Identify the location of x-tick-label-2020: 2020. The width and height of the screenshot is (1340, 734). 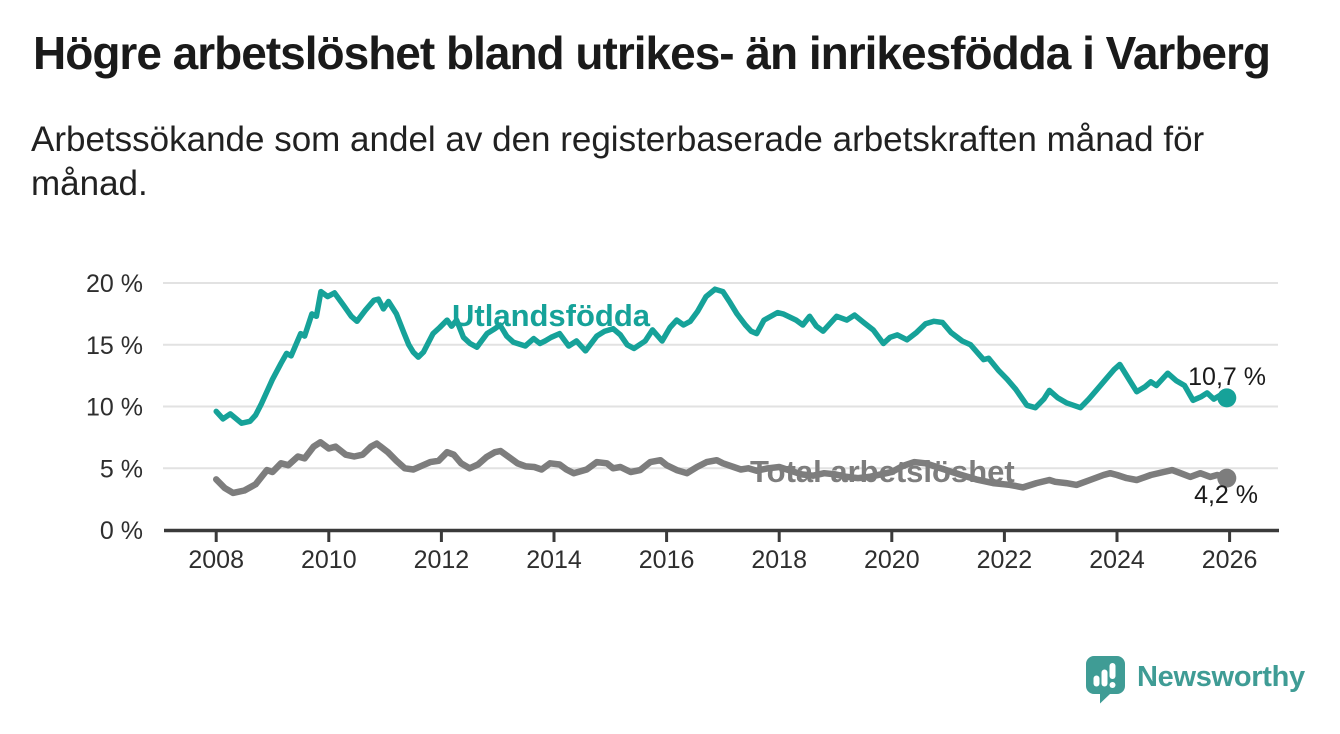
(892, 560).